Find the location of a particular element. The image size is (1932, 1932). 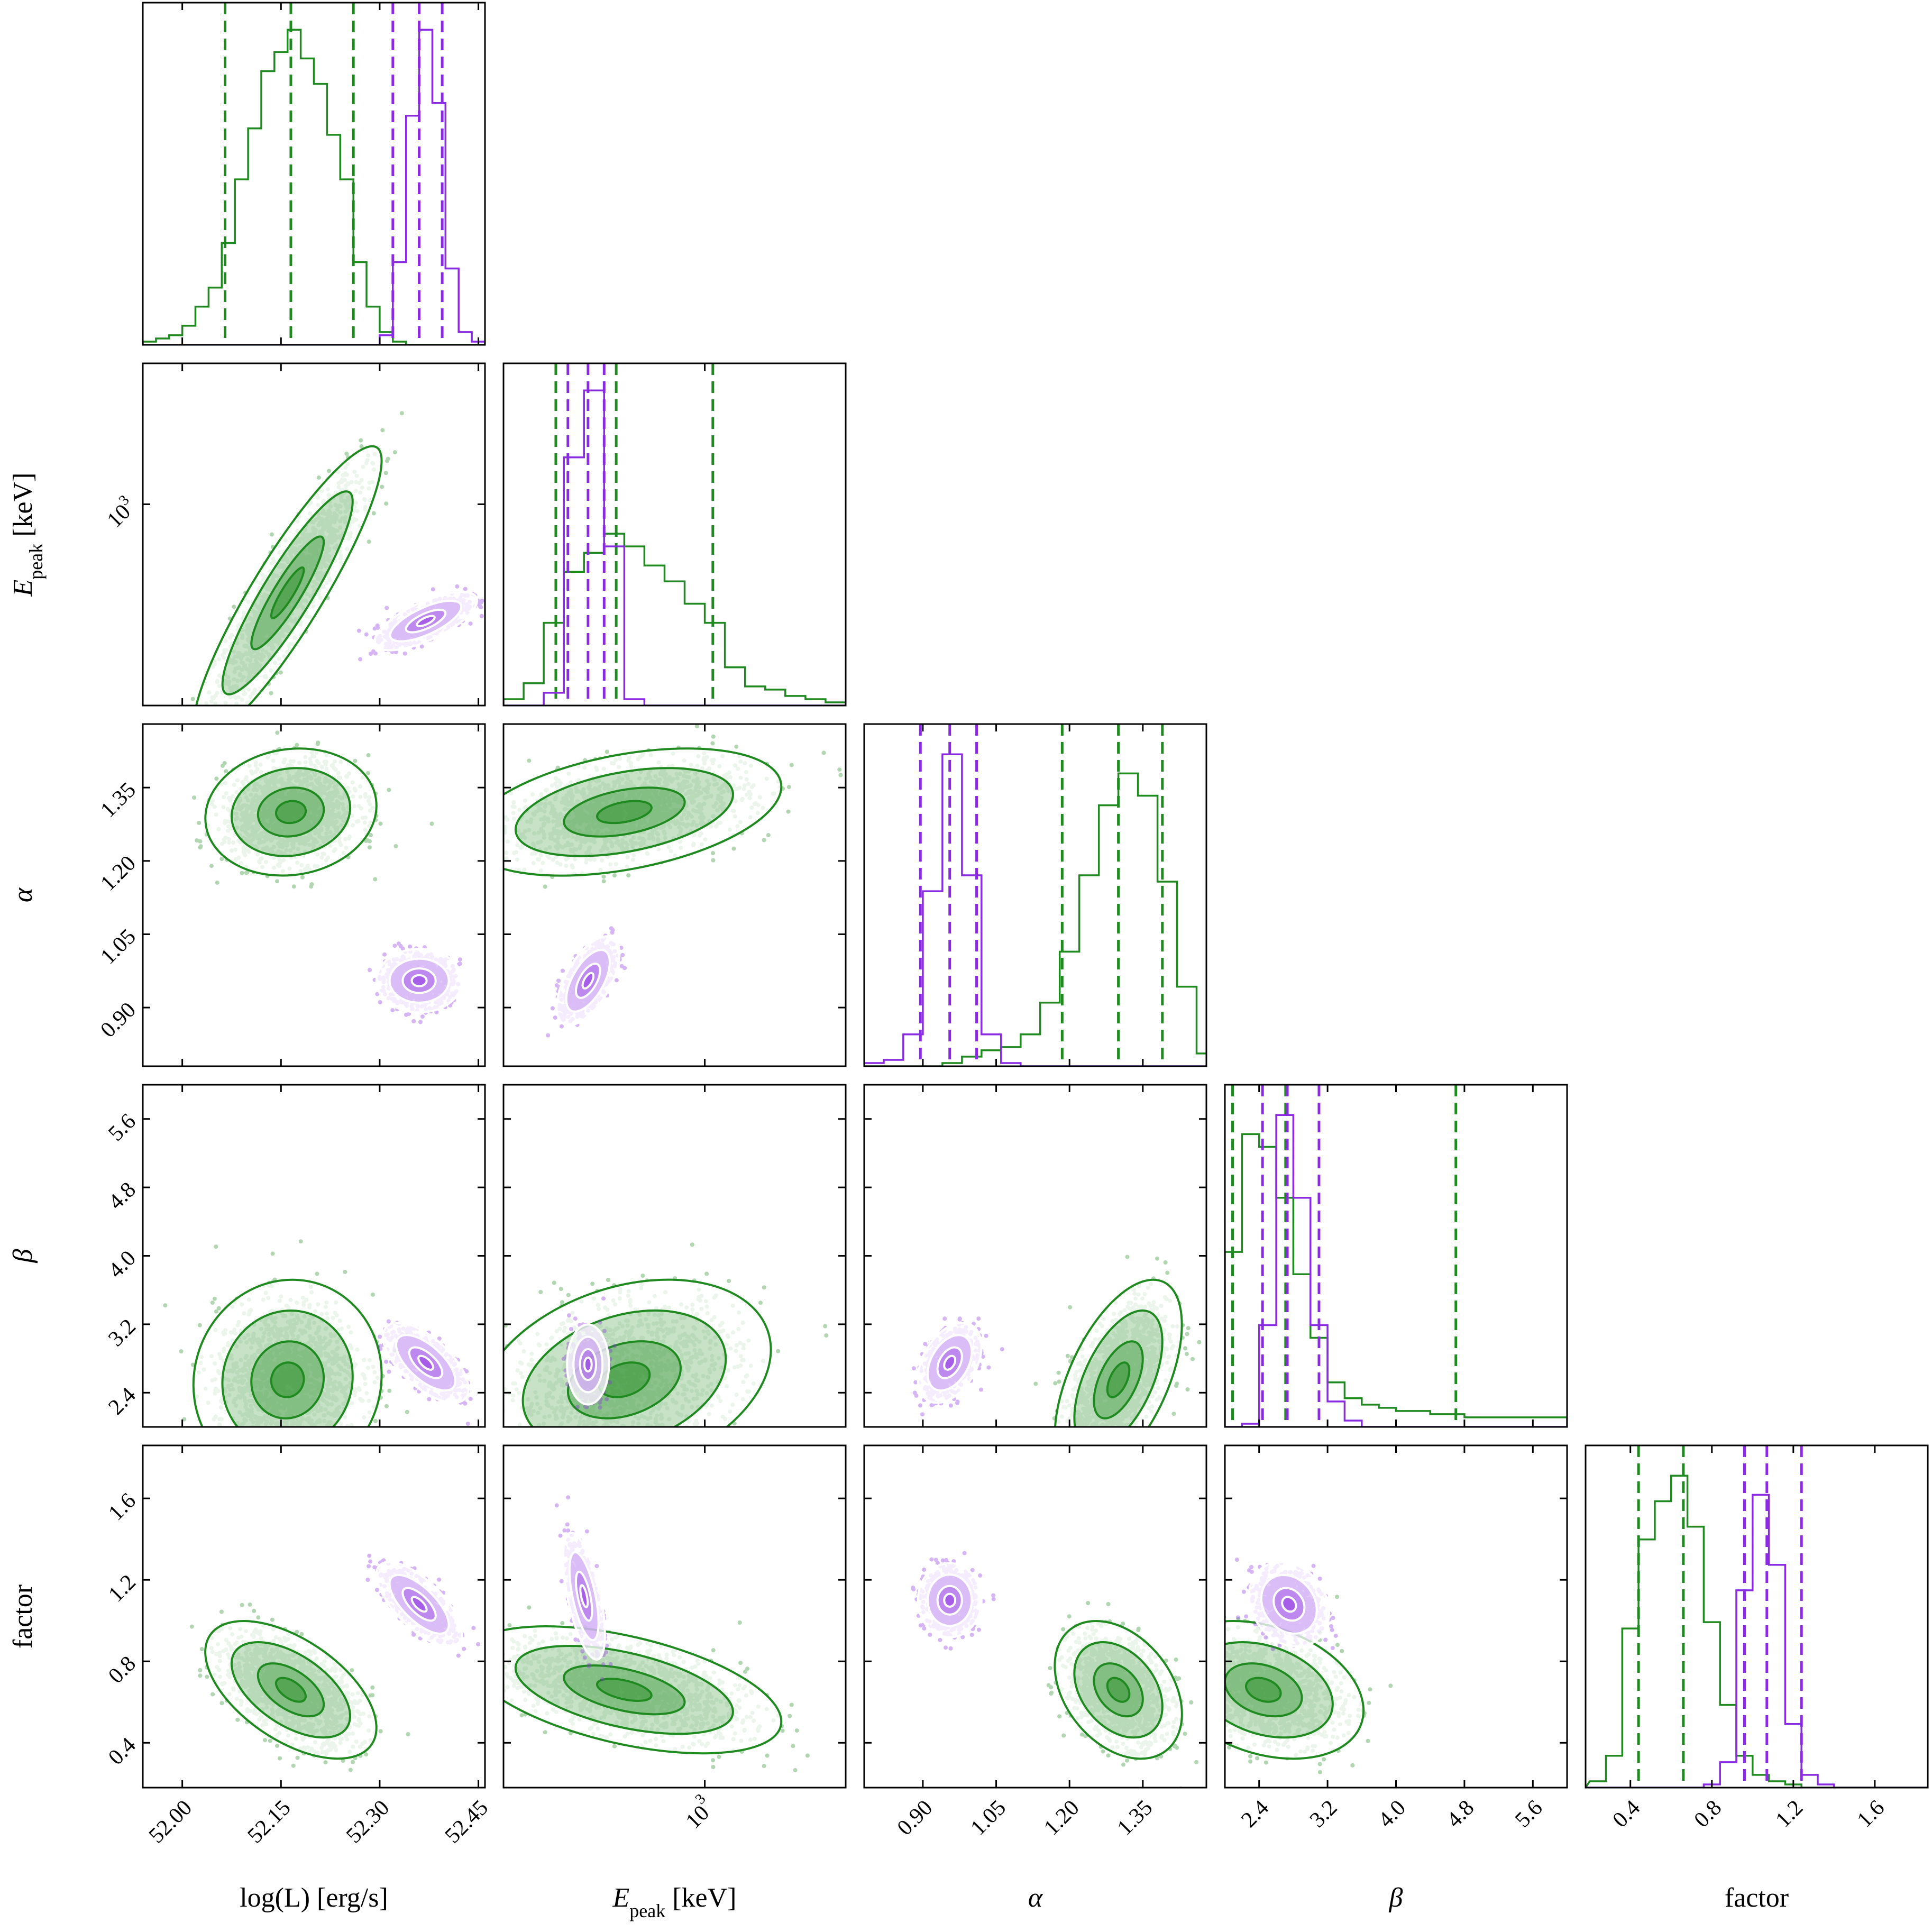

xlabel-beta: β is located at coordinates (1396, 1898).